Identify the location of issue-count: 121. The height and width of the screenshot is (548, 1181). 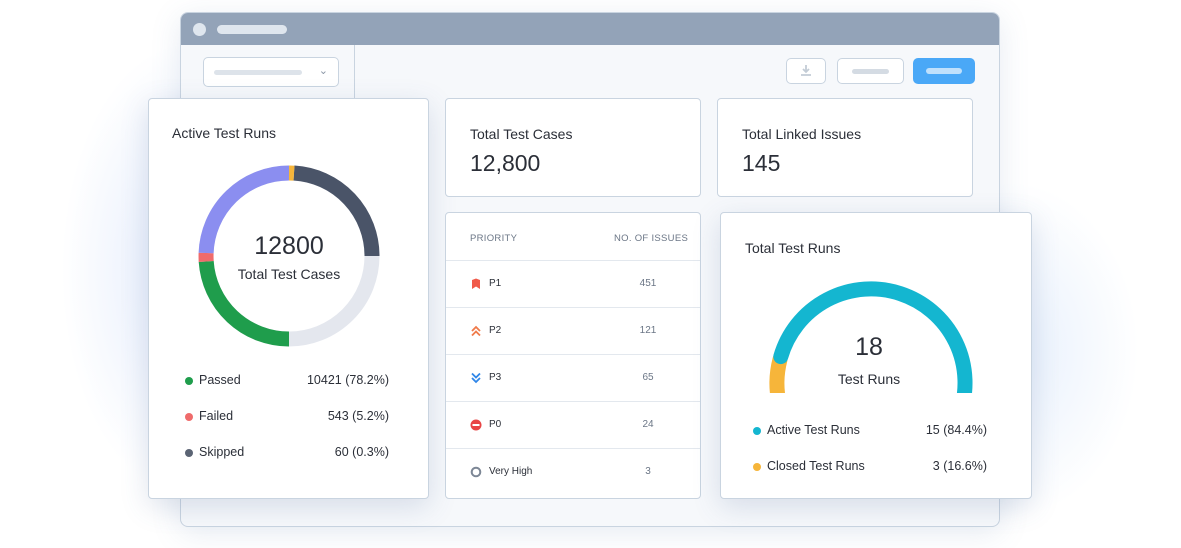
(648, 330).